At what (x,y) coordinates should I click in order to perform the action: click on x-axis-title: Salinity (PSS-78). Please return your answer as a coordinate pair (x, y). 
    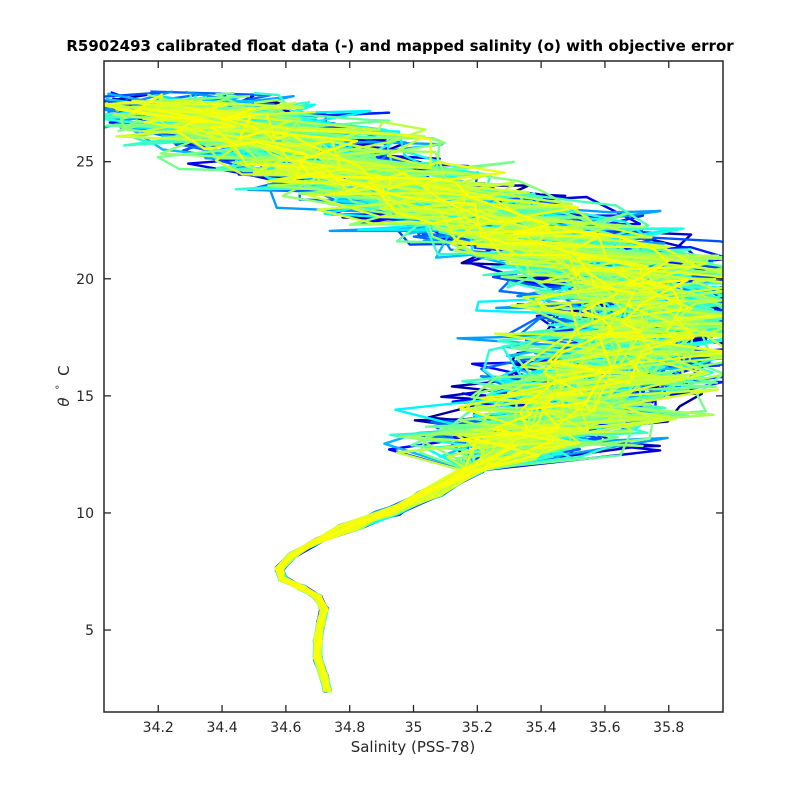
    Looking at the image, I should click on (413, 747).